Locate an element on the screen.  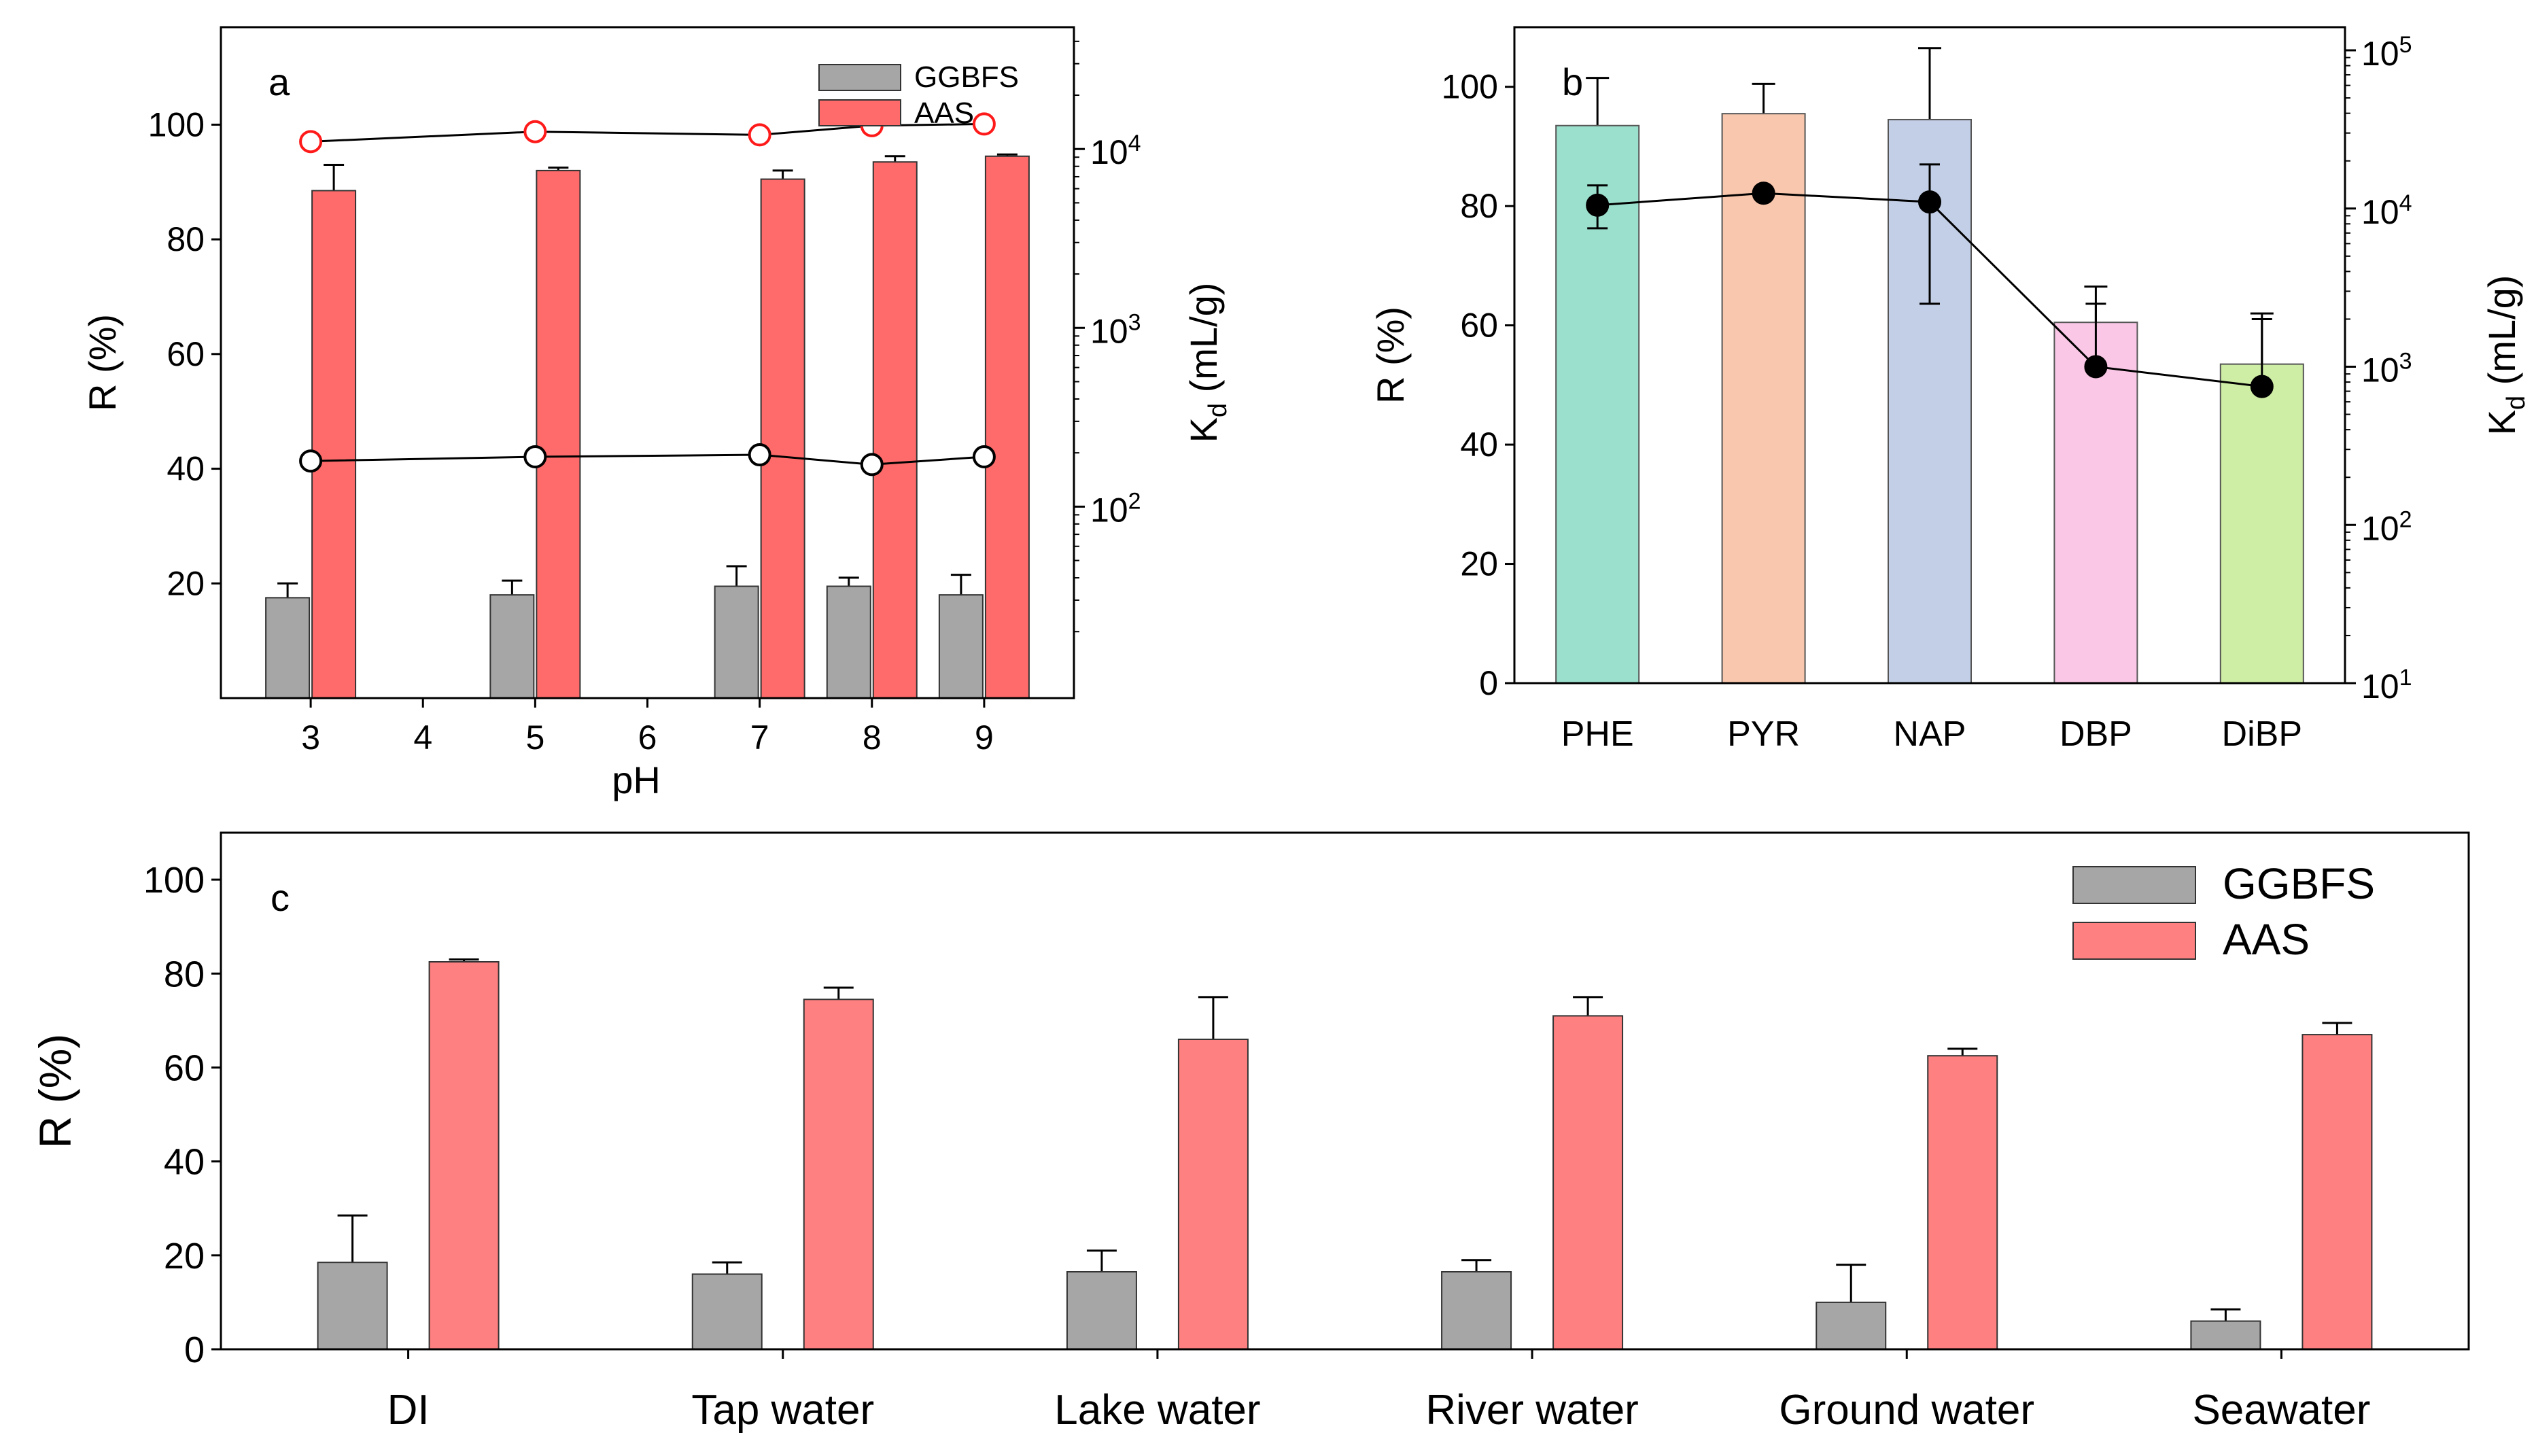
b-ytick-label-4: 80 is located at coordinates (1479, 206).